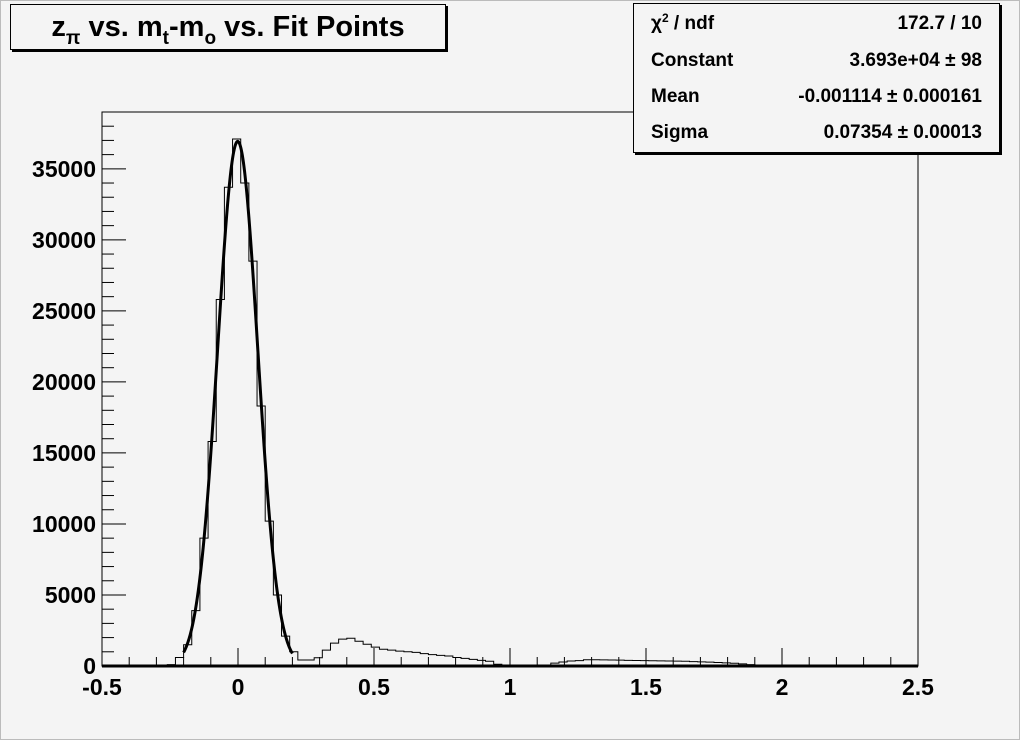 This screenshot has height=740, width=1020. Describe the element at coordinates (665, 18) in the screenshot. I see `stats-label-sup: 2` at that location.